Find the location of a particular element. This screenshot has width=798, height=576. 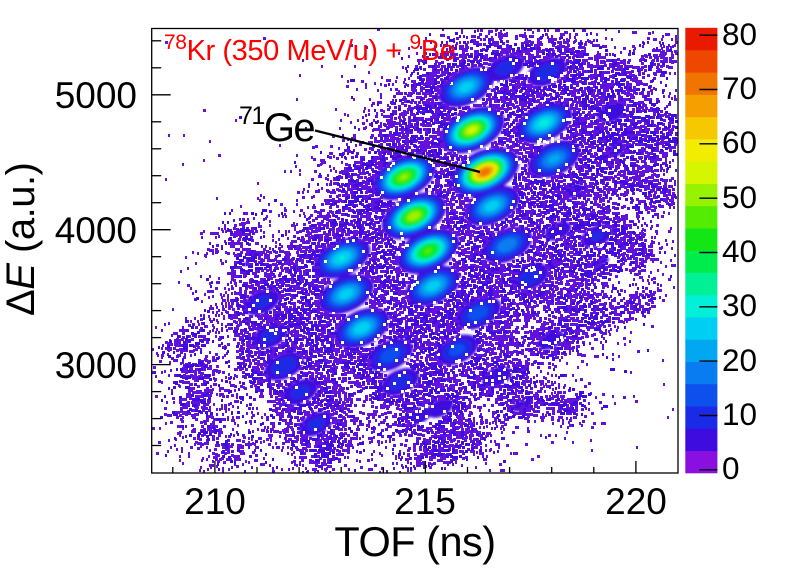

svg-text: TOF (ns) is located at coordinates (414, 541).